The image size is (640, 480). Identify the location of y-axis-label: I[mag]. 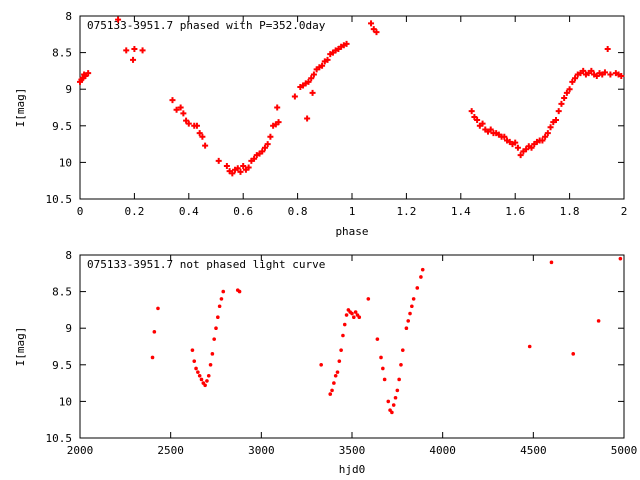
(20, 108).